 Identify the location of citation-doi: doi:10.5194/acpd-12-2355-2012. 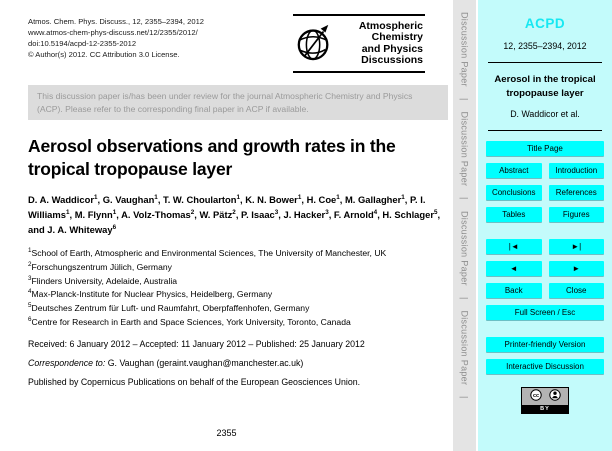
(82, 43).